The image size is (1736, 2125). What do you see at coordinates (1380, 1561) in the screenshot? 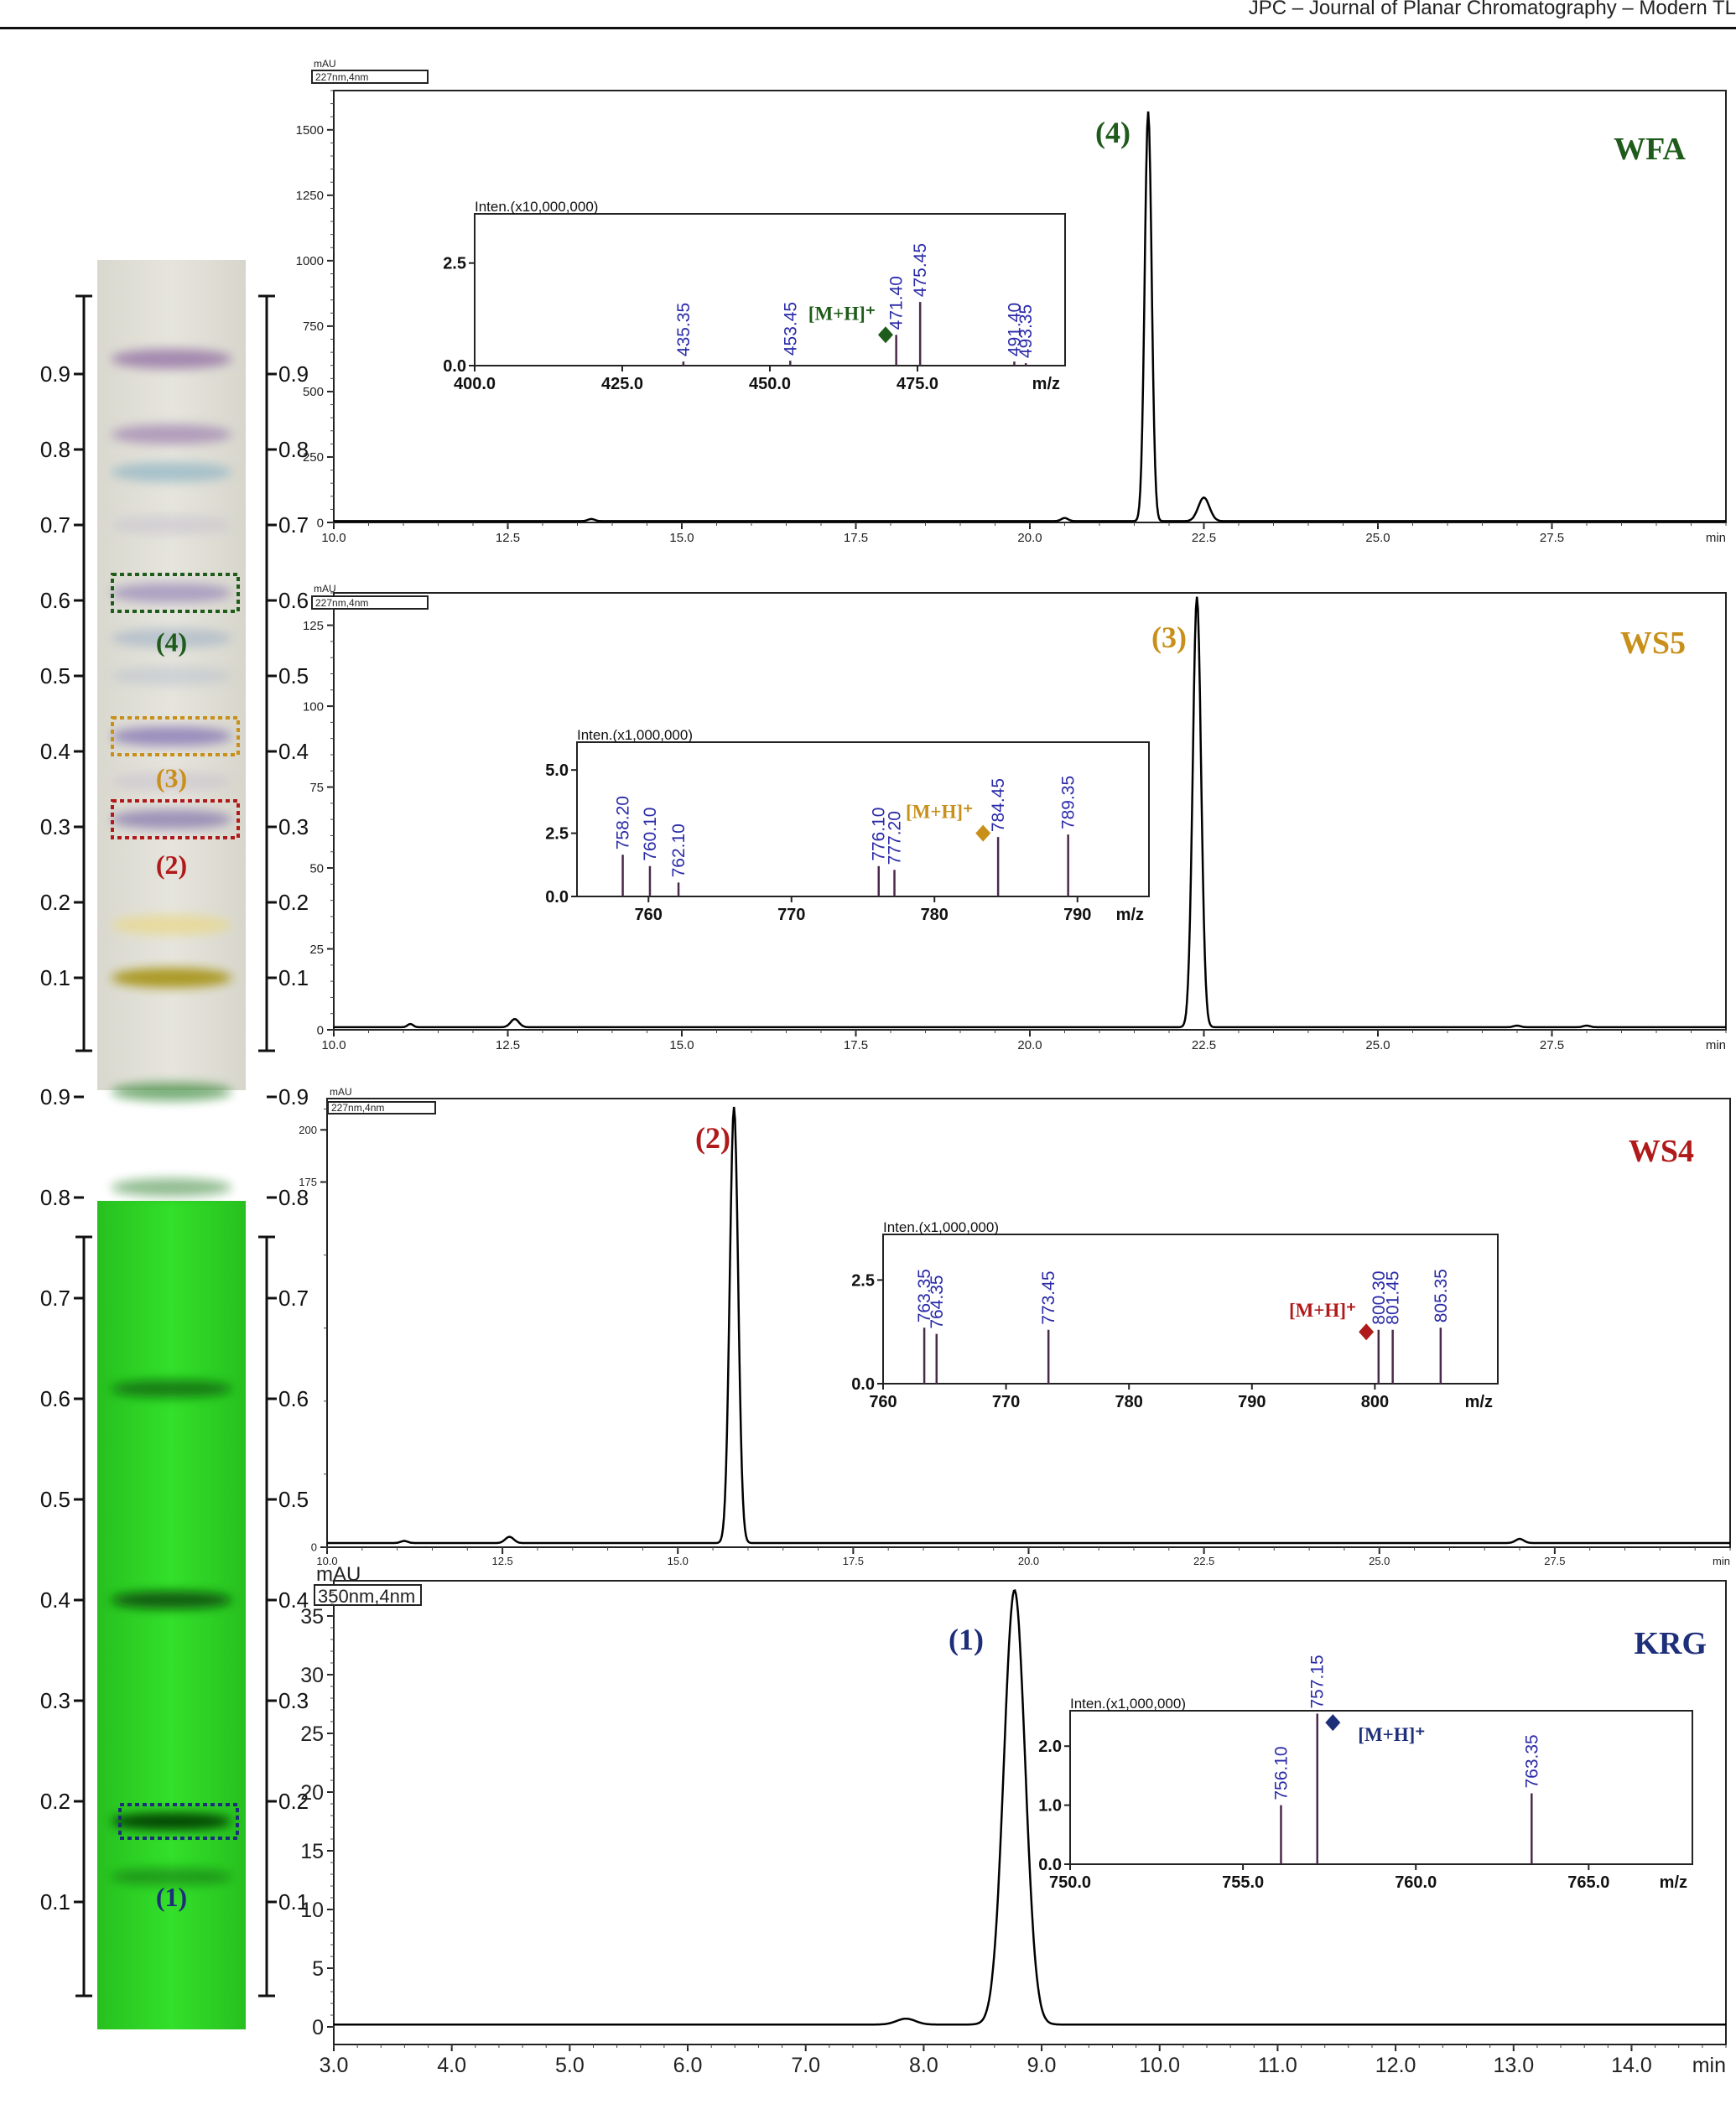
I see `x-tick-label: 25.0` at bounding box center [1380, 1561].